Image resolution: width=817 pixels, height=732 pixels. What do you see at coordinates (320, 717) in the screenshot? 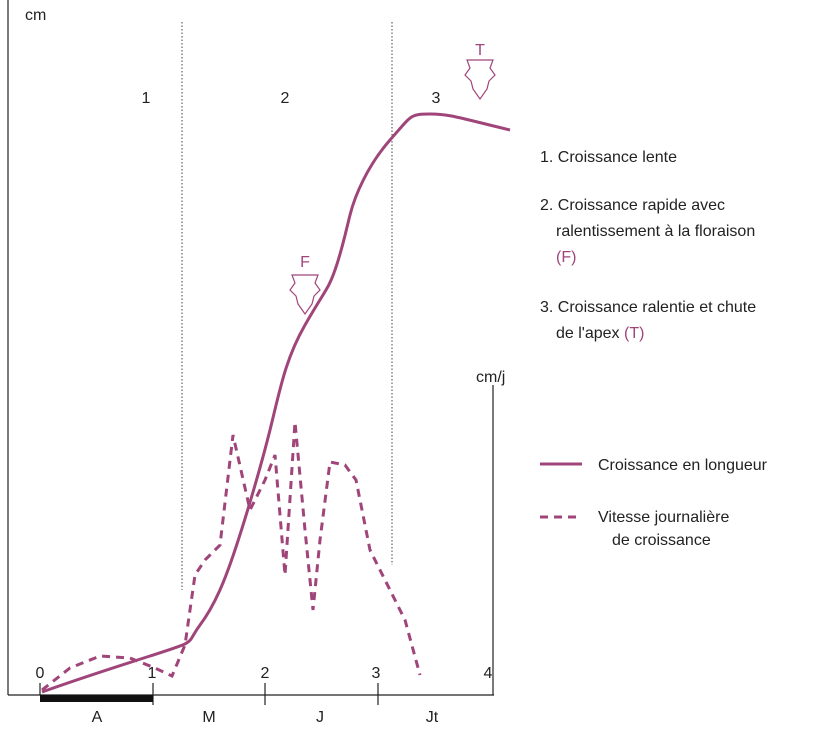
I see `period-label: J` at bounding box center [320, 717].